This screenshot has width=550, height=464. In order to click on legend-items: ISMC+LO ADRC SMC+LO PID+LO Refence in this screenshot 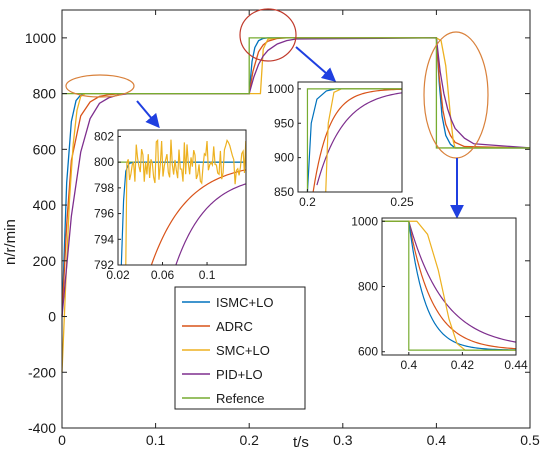, I will do `click(227, 350)`.